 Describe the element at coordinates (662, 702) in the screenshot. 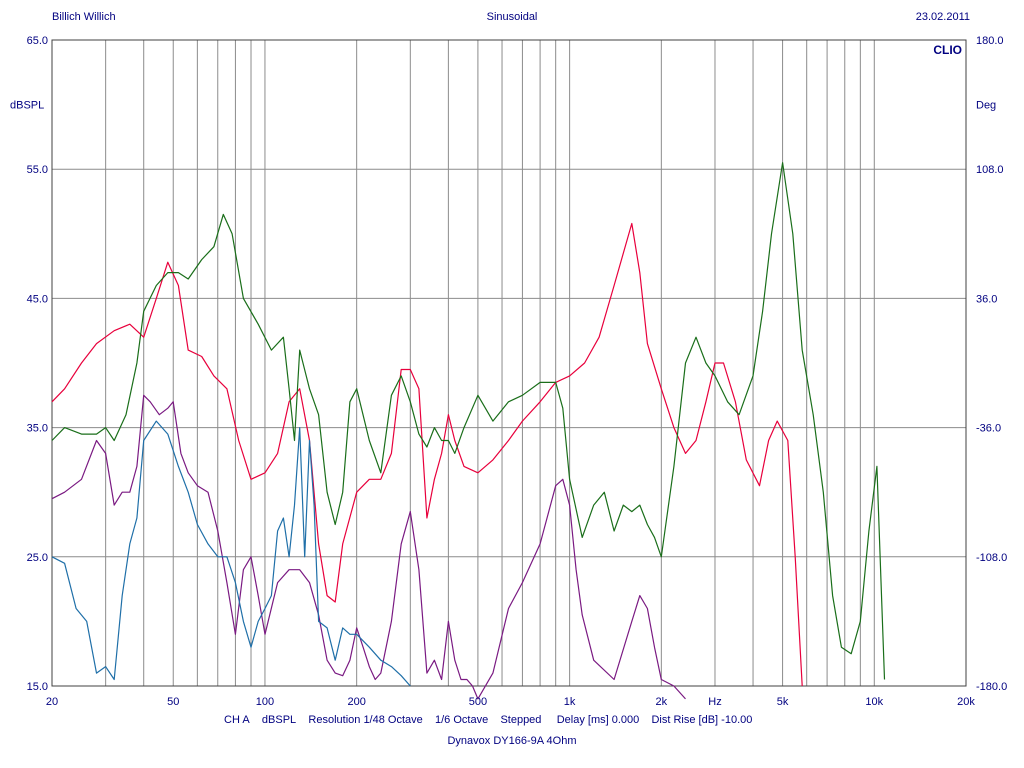

I see `x-tick-label: 2k` at that location.